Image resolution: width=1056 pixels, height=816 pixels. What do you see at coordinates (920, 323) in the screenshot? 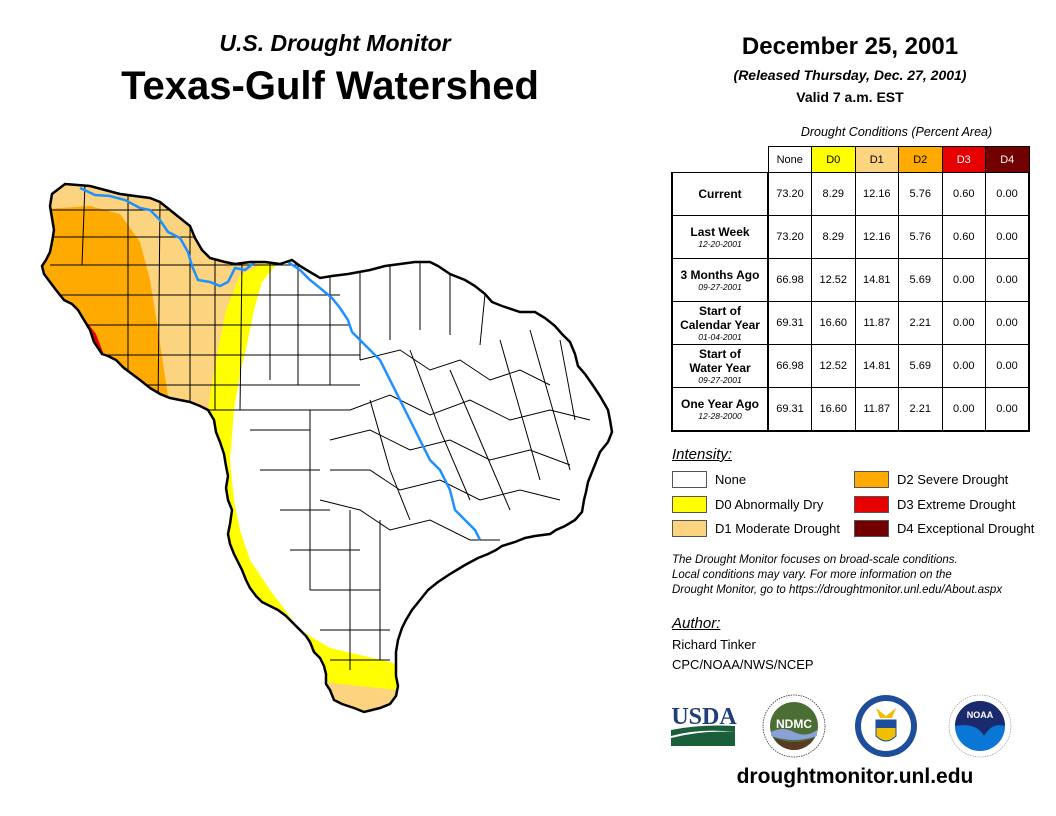
I see `cell-d2: 2.21` at bounding box center [920, 323].